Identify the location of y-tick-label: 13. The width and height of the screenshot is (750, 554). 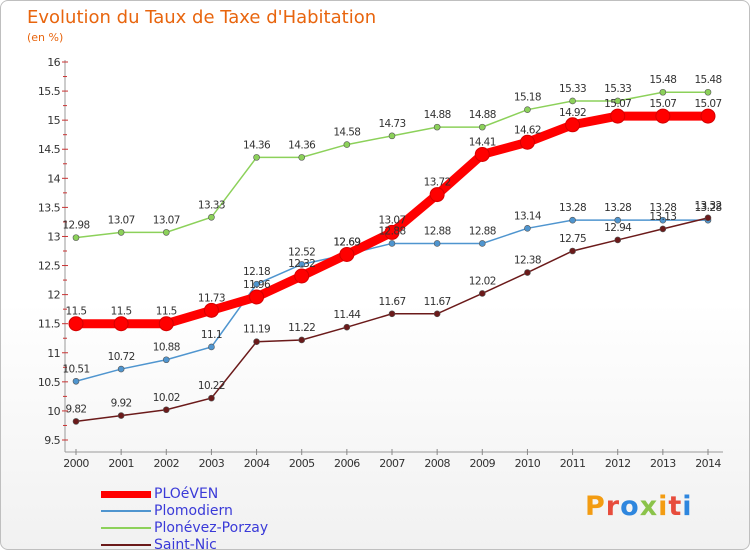
(53, 236).